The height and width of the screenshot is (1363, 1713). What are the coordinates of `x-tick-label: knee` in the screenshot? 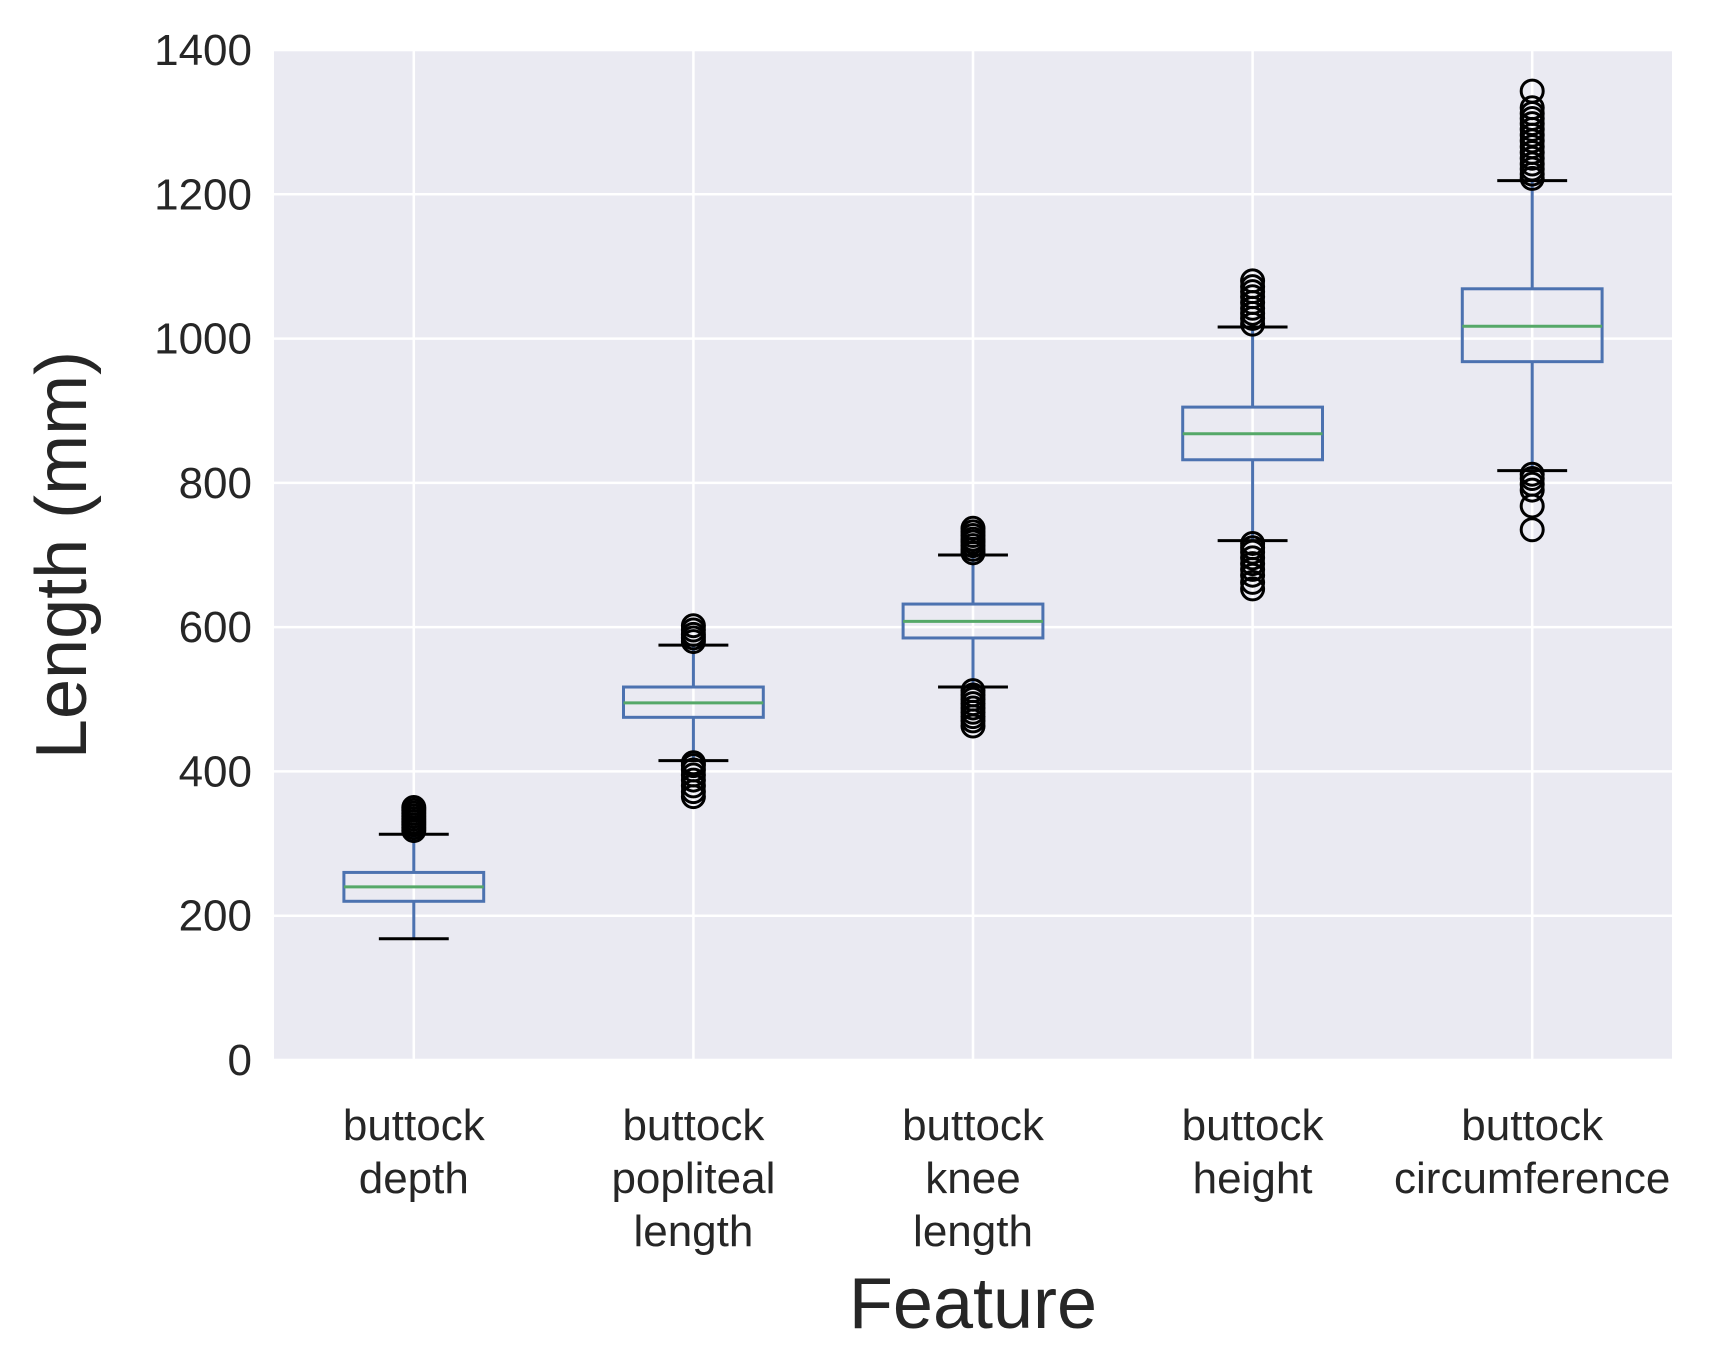 It's located at (972, 1178).